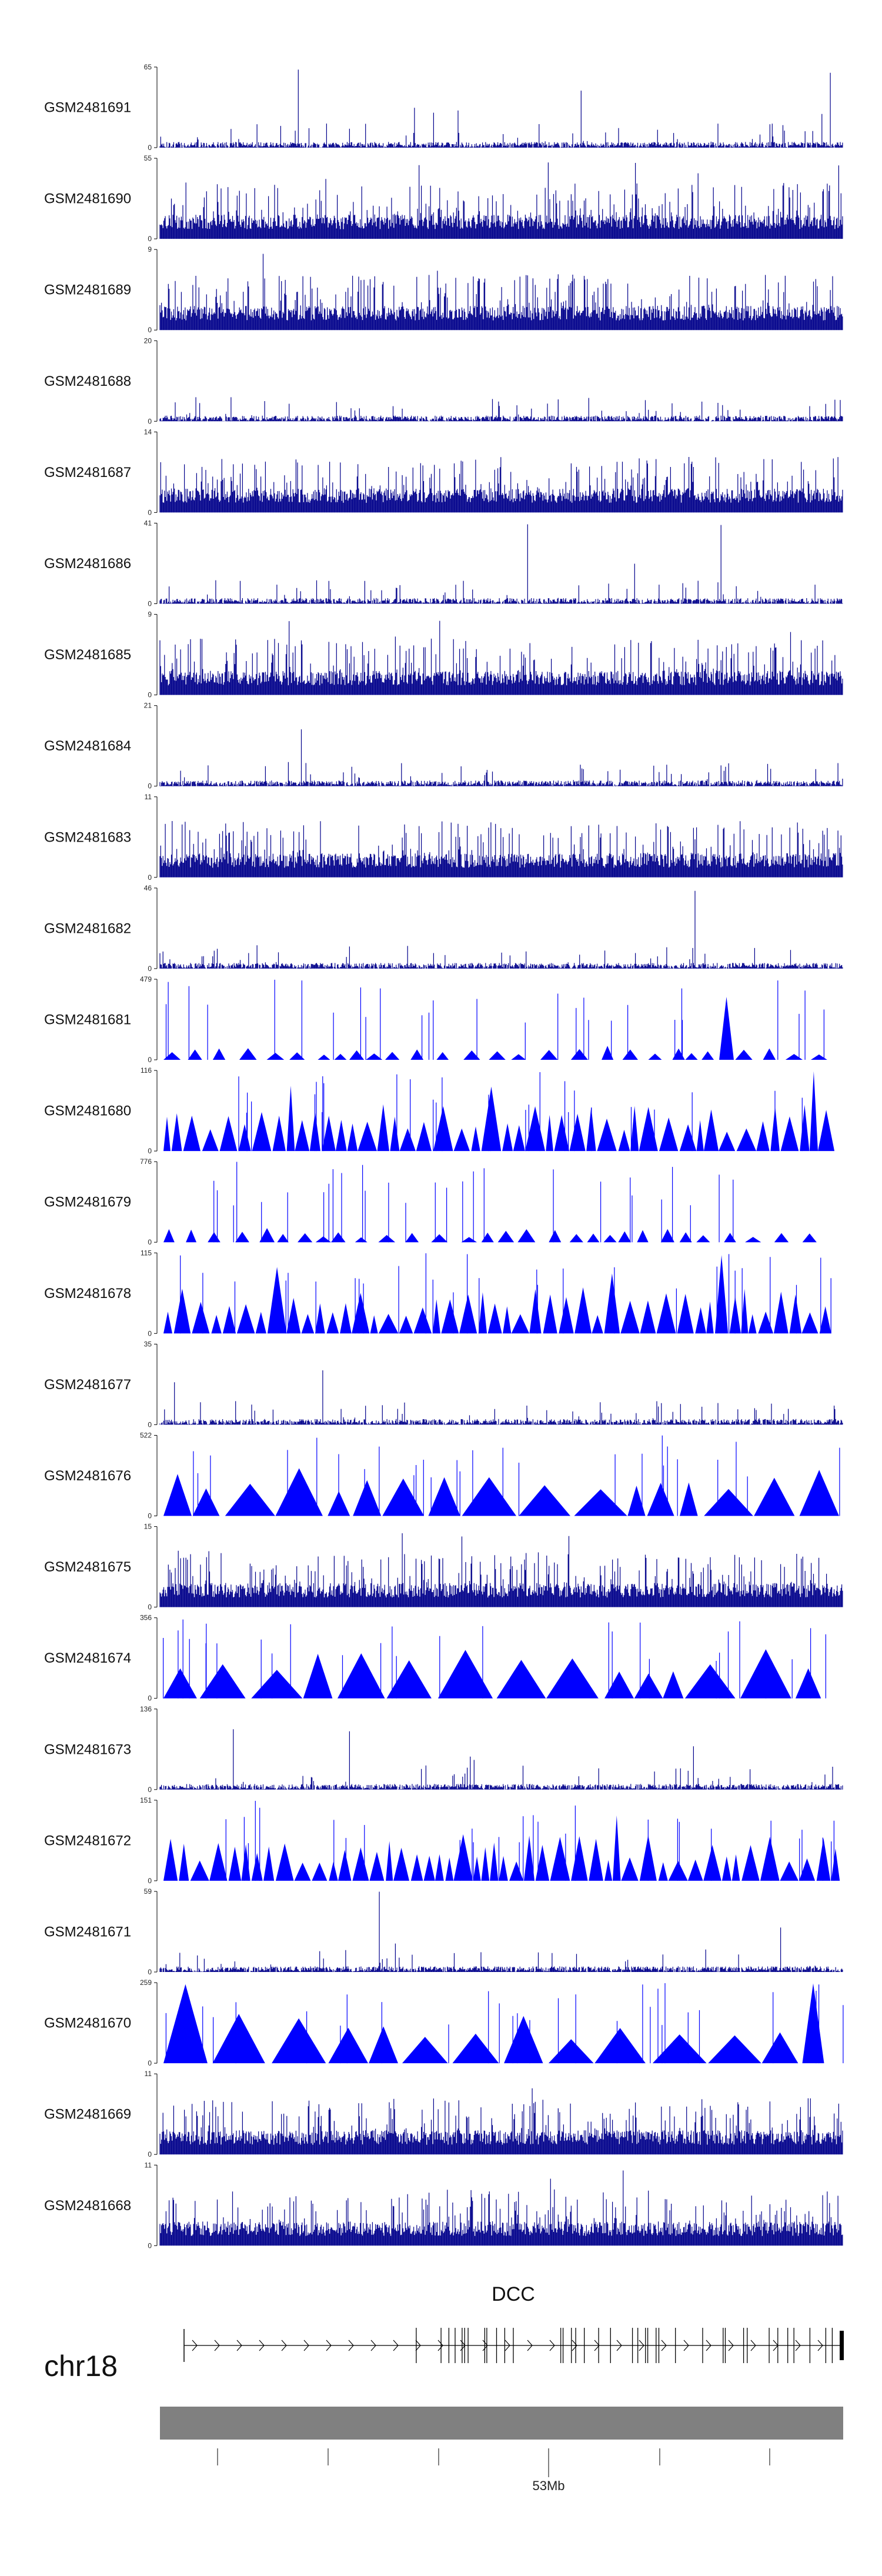  I want to click on track-label: GSM2481689, so click(87, 290).